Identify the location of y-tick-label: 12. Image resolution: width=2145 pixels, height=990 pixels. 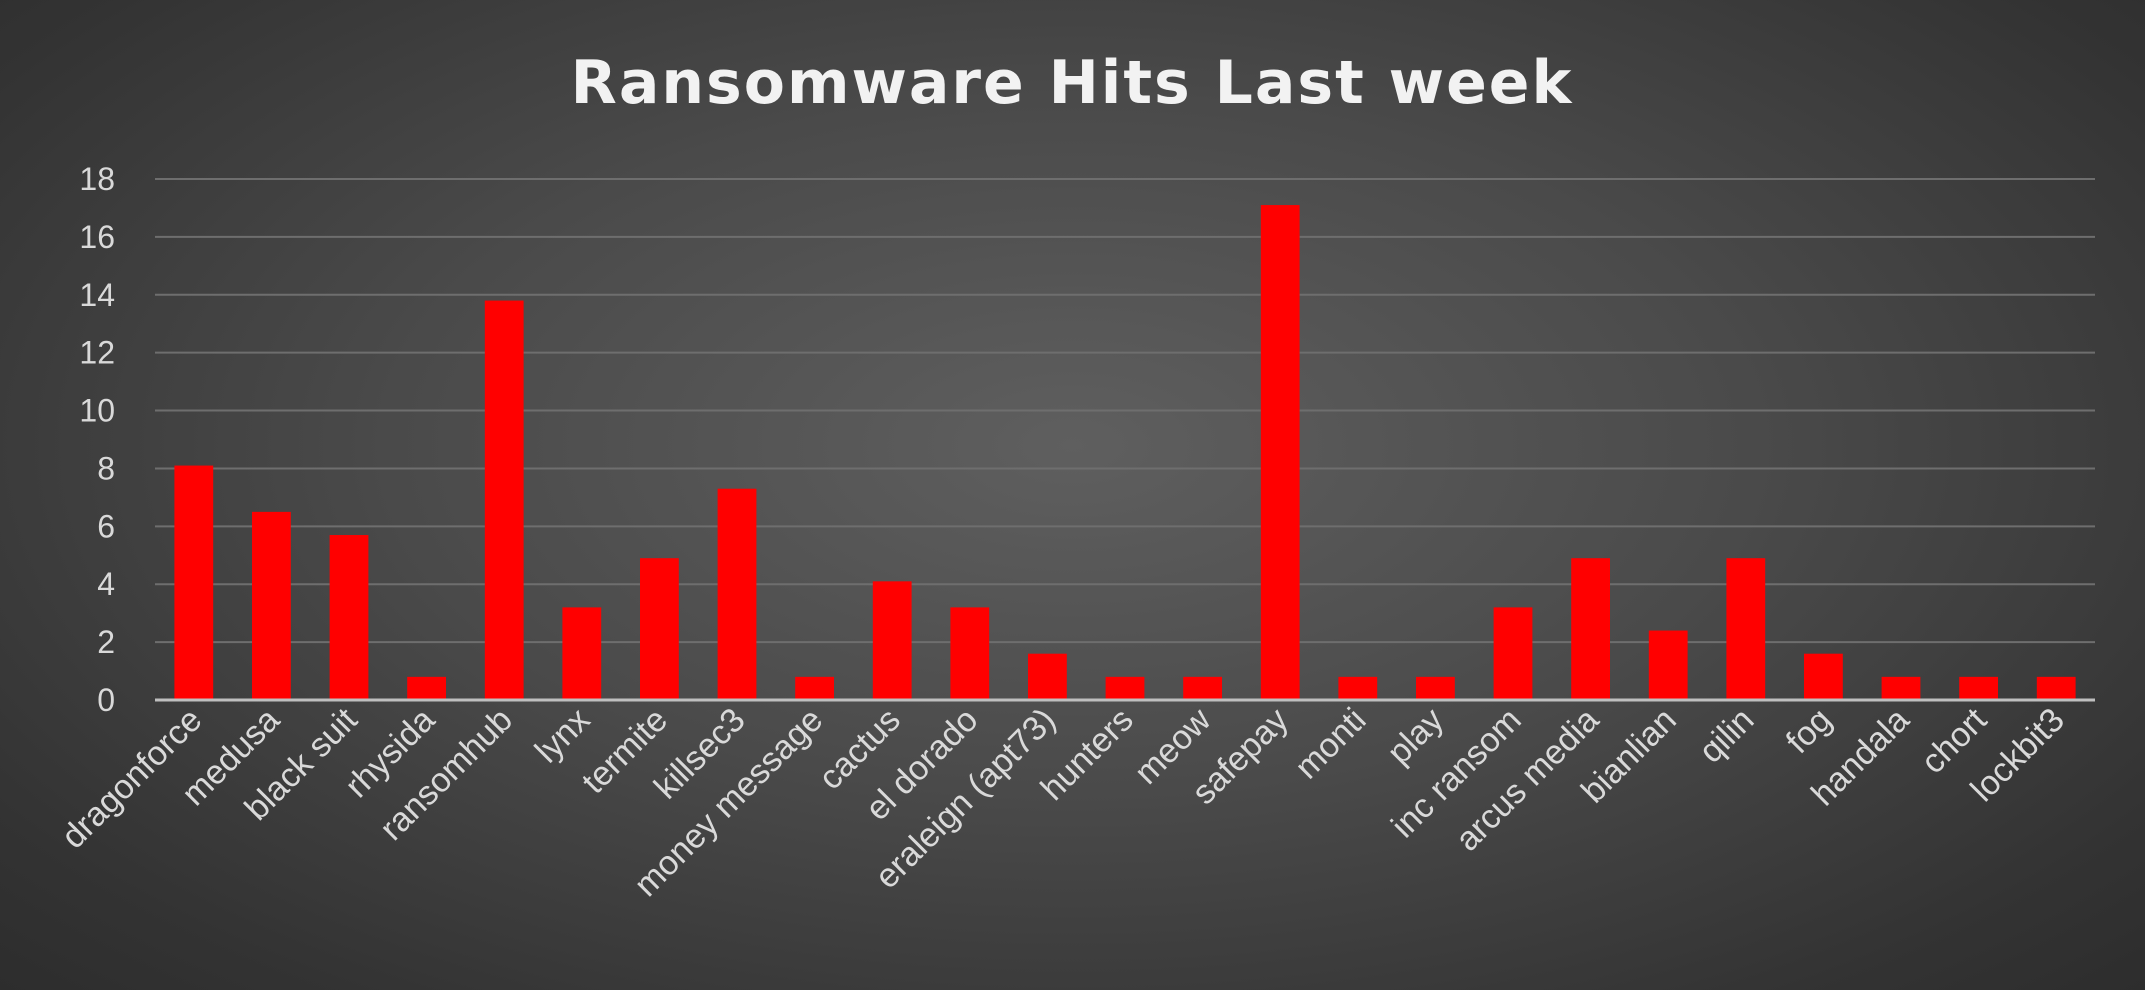
(97, 353).